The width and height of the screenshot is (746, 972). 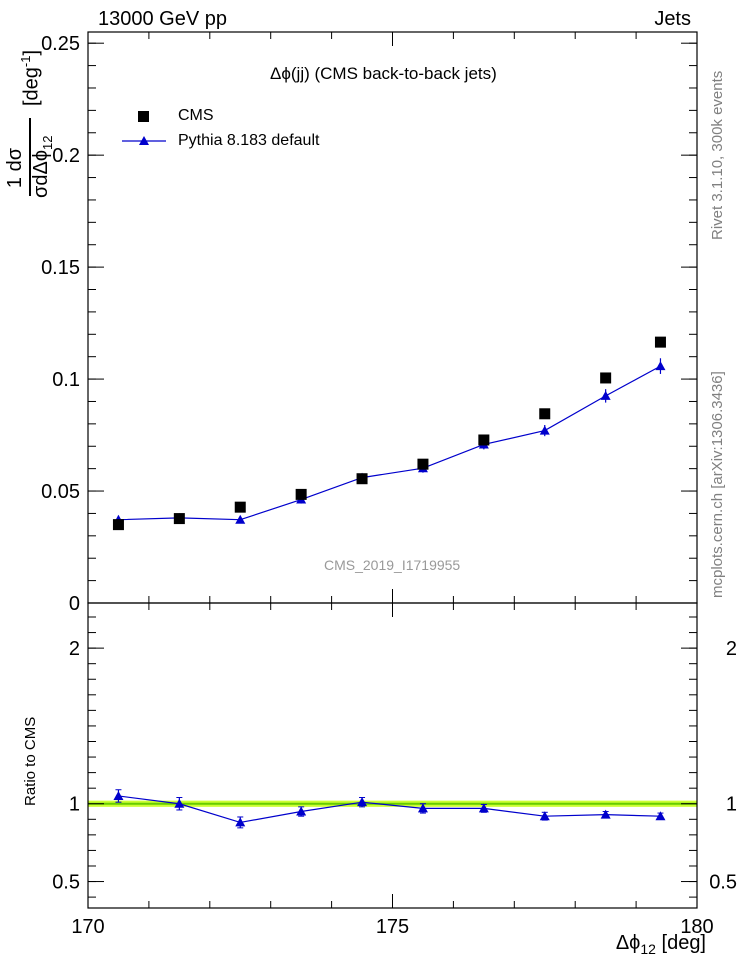 I want to click on side-label-rivet: Rivet 3.1.10, 300k events, so click(x=717, y=155).